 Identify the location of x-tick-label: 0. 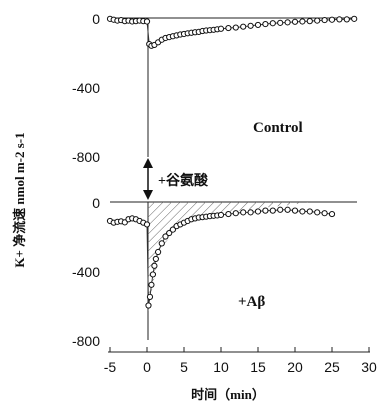
(147, 367).